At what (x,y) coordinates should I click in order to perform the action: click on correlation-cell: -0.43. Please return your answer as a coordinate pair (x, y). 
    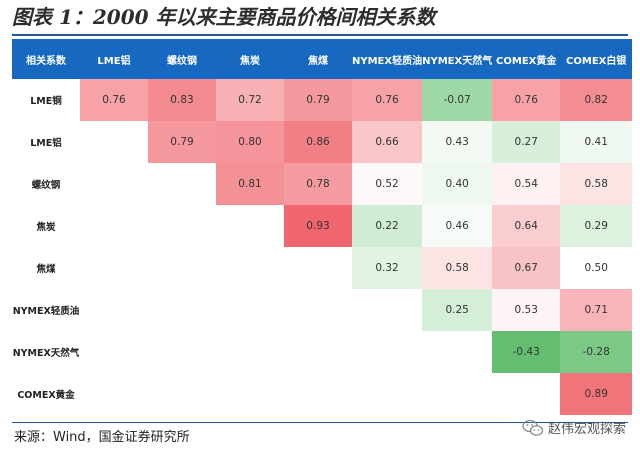
    Looking at the image, I should click on (526, 352).